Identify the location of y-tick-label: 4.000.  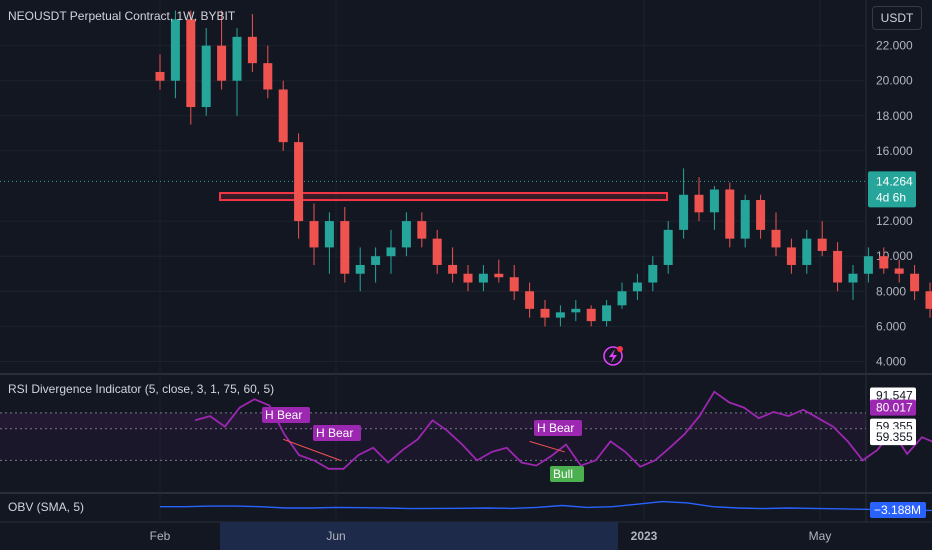
(891, 361).